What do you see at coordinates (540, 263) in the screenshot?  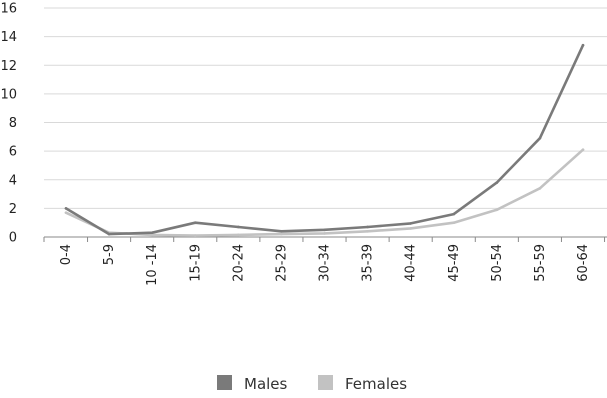 I see `x-tick-label: 55-59` at bounding box center [540, 263].